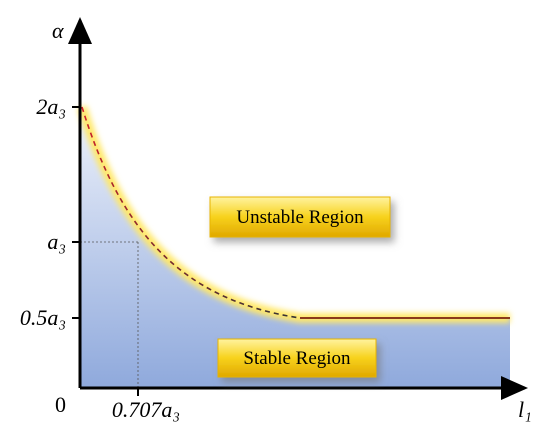 Image resolution: width=550 pixels, height=437 pixels. What do you see at coordinates (58, 30) in the screenshot?
I see `y-axis-label: α` at bounding box center [58, 30].